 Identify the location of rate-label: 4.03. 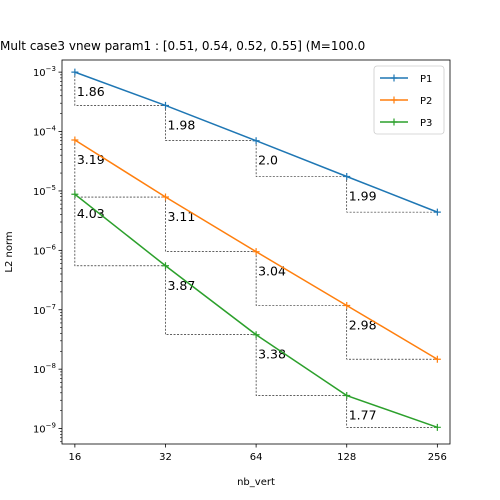
(91, 213).